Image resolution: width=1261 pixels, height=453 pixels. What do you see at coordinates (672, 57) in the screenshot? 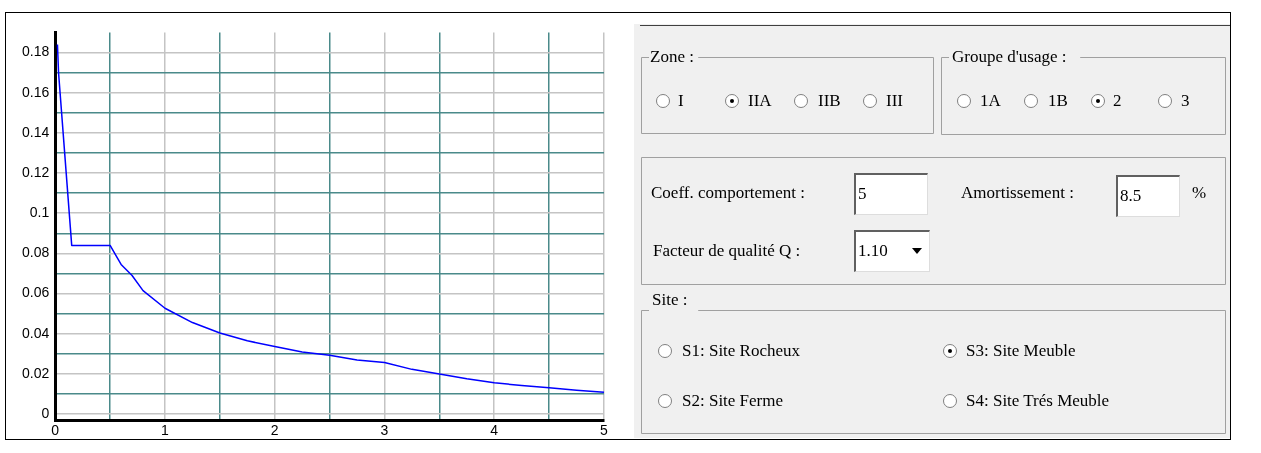
I see `text: Zone :` at bounding box center [672, 57].